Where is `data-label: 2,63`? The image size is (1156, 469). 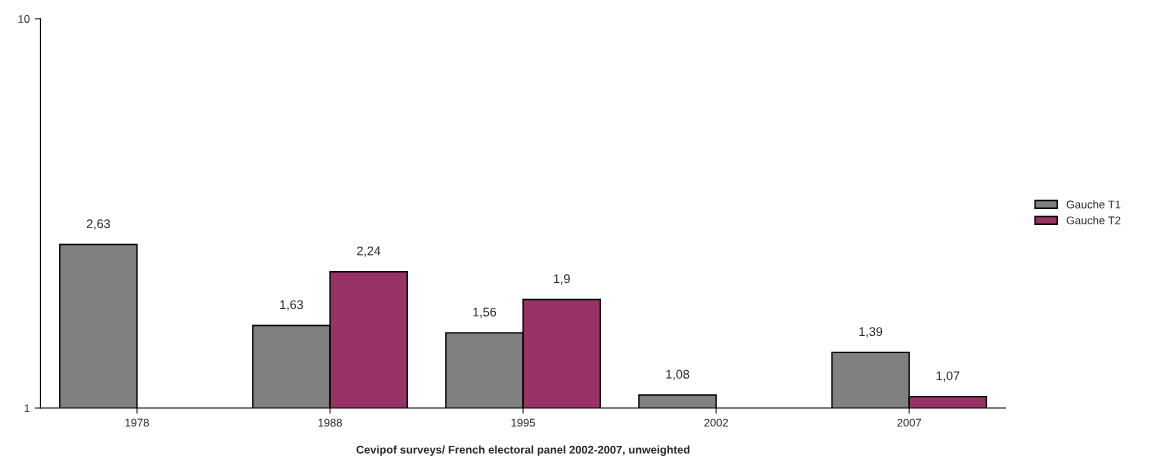 data-label: 2,63 is located at coordinates (98, 224).